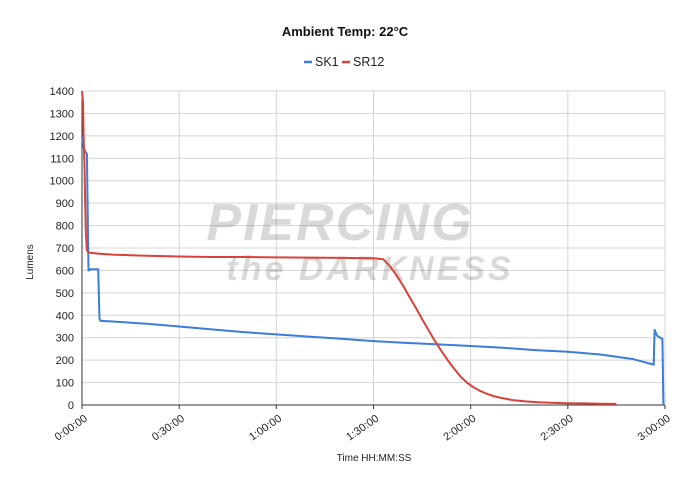  Describe the element at coordinates (65, 204) in the screenshot. I see `y-tick-label: 900` at that location.